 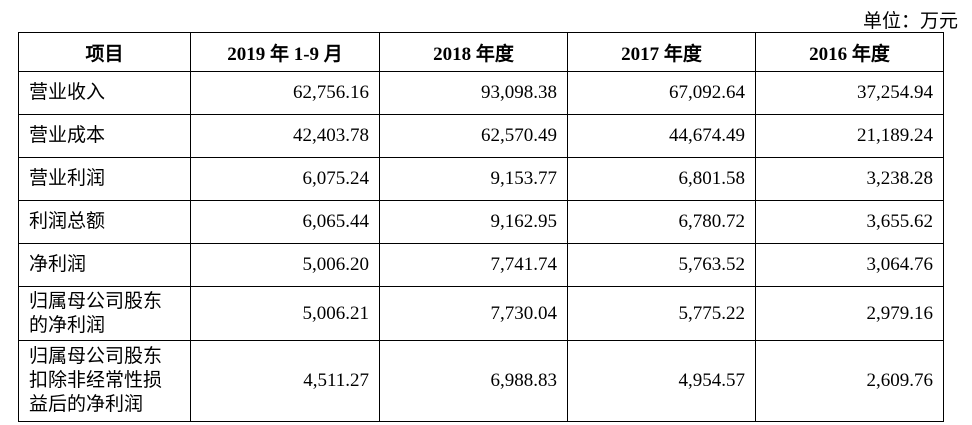 I want to click on row-label: 净利润, so click(x=104, y=265).